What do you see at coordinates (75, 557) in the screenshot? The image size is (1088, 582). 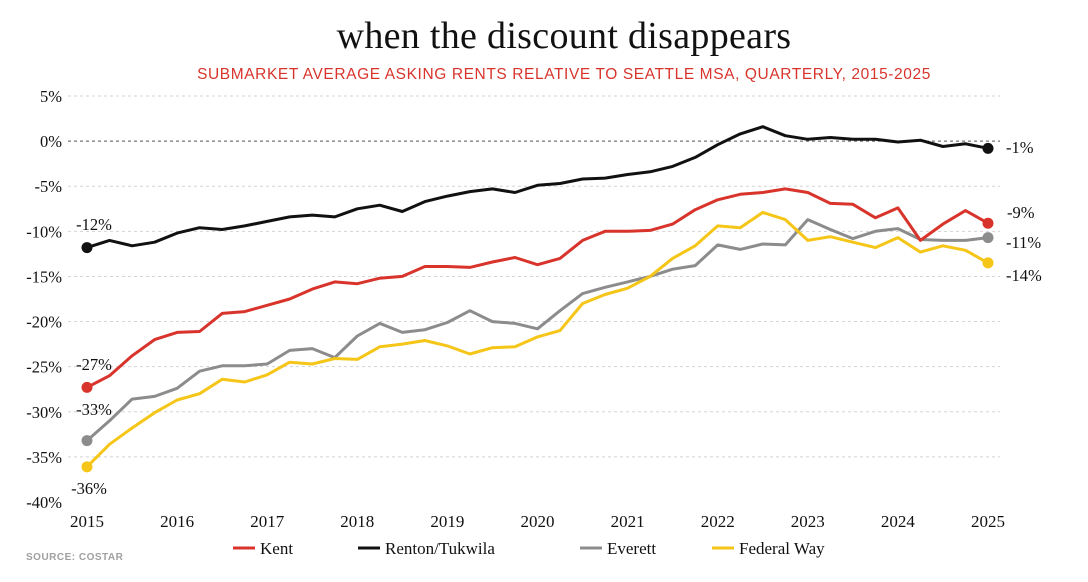 I see `source-note: SOURCE: COSTAR` at bounding box center [75, 557].